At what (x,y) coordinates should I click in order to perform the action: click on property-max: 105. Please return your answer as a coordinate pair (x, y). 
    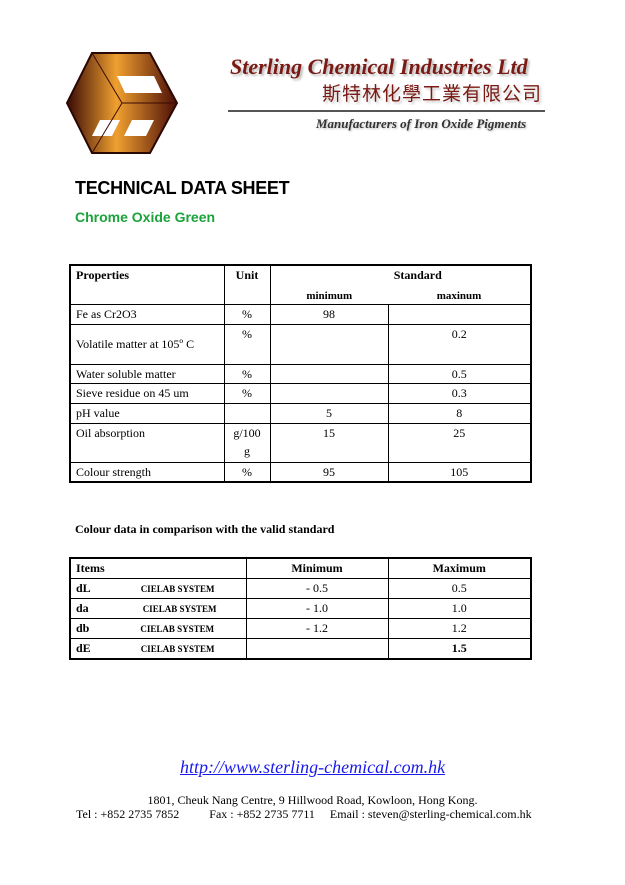
    Looking at the image, I should click on (459, 472).